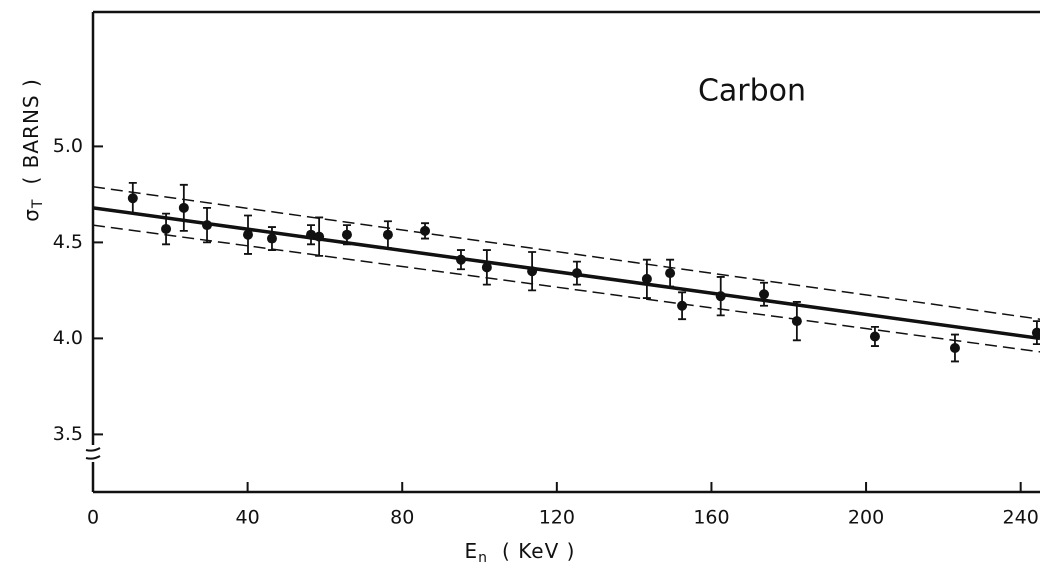 This screenshot has height=569, width=1040. Describe the element at coordinates (711, 518) in the screenshot. I see `x-tick-label: 160` at that location.